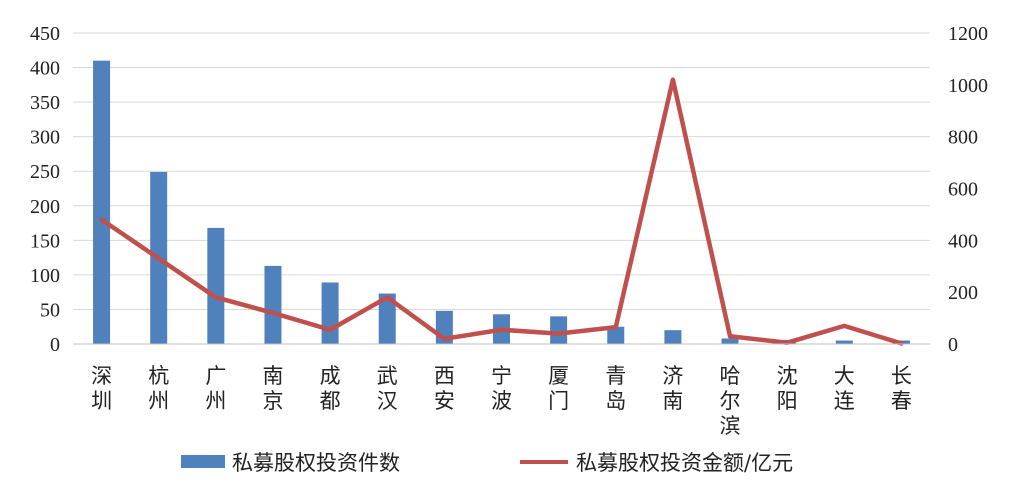  I want to click on legend-bar-swatch, so click(203, 461).